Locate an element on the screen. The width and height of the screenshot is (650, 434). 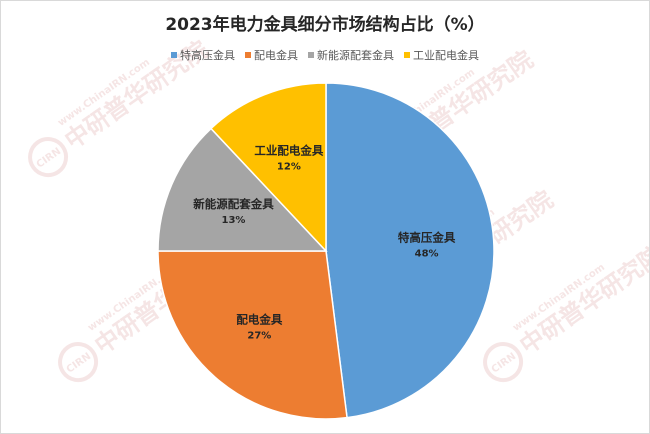
legend: 特高压金具 配电金具 新能源配套金具 工业配电金具 is located at coordinates (325, 55).